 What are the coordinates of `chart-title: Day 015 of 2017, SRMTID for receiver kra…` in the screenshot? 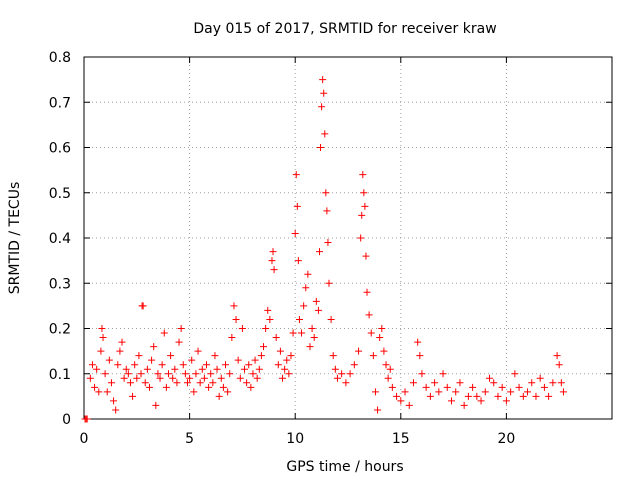 It's located at (344, 29).